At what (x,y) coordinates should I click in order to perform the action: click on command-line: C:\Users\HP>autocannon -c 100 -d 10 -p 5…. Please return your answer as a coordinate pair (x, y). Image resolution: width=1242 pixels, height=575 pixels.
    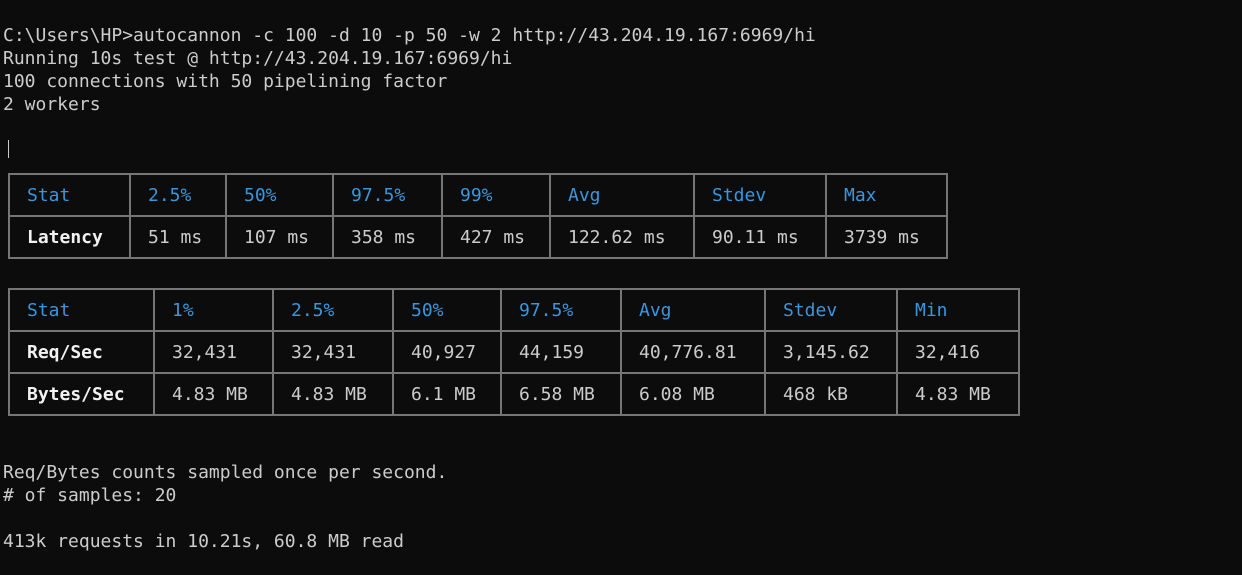
    Looking at the image, I should click on (409, 35).